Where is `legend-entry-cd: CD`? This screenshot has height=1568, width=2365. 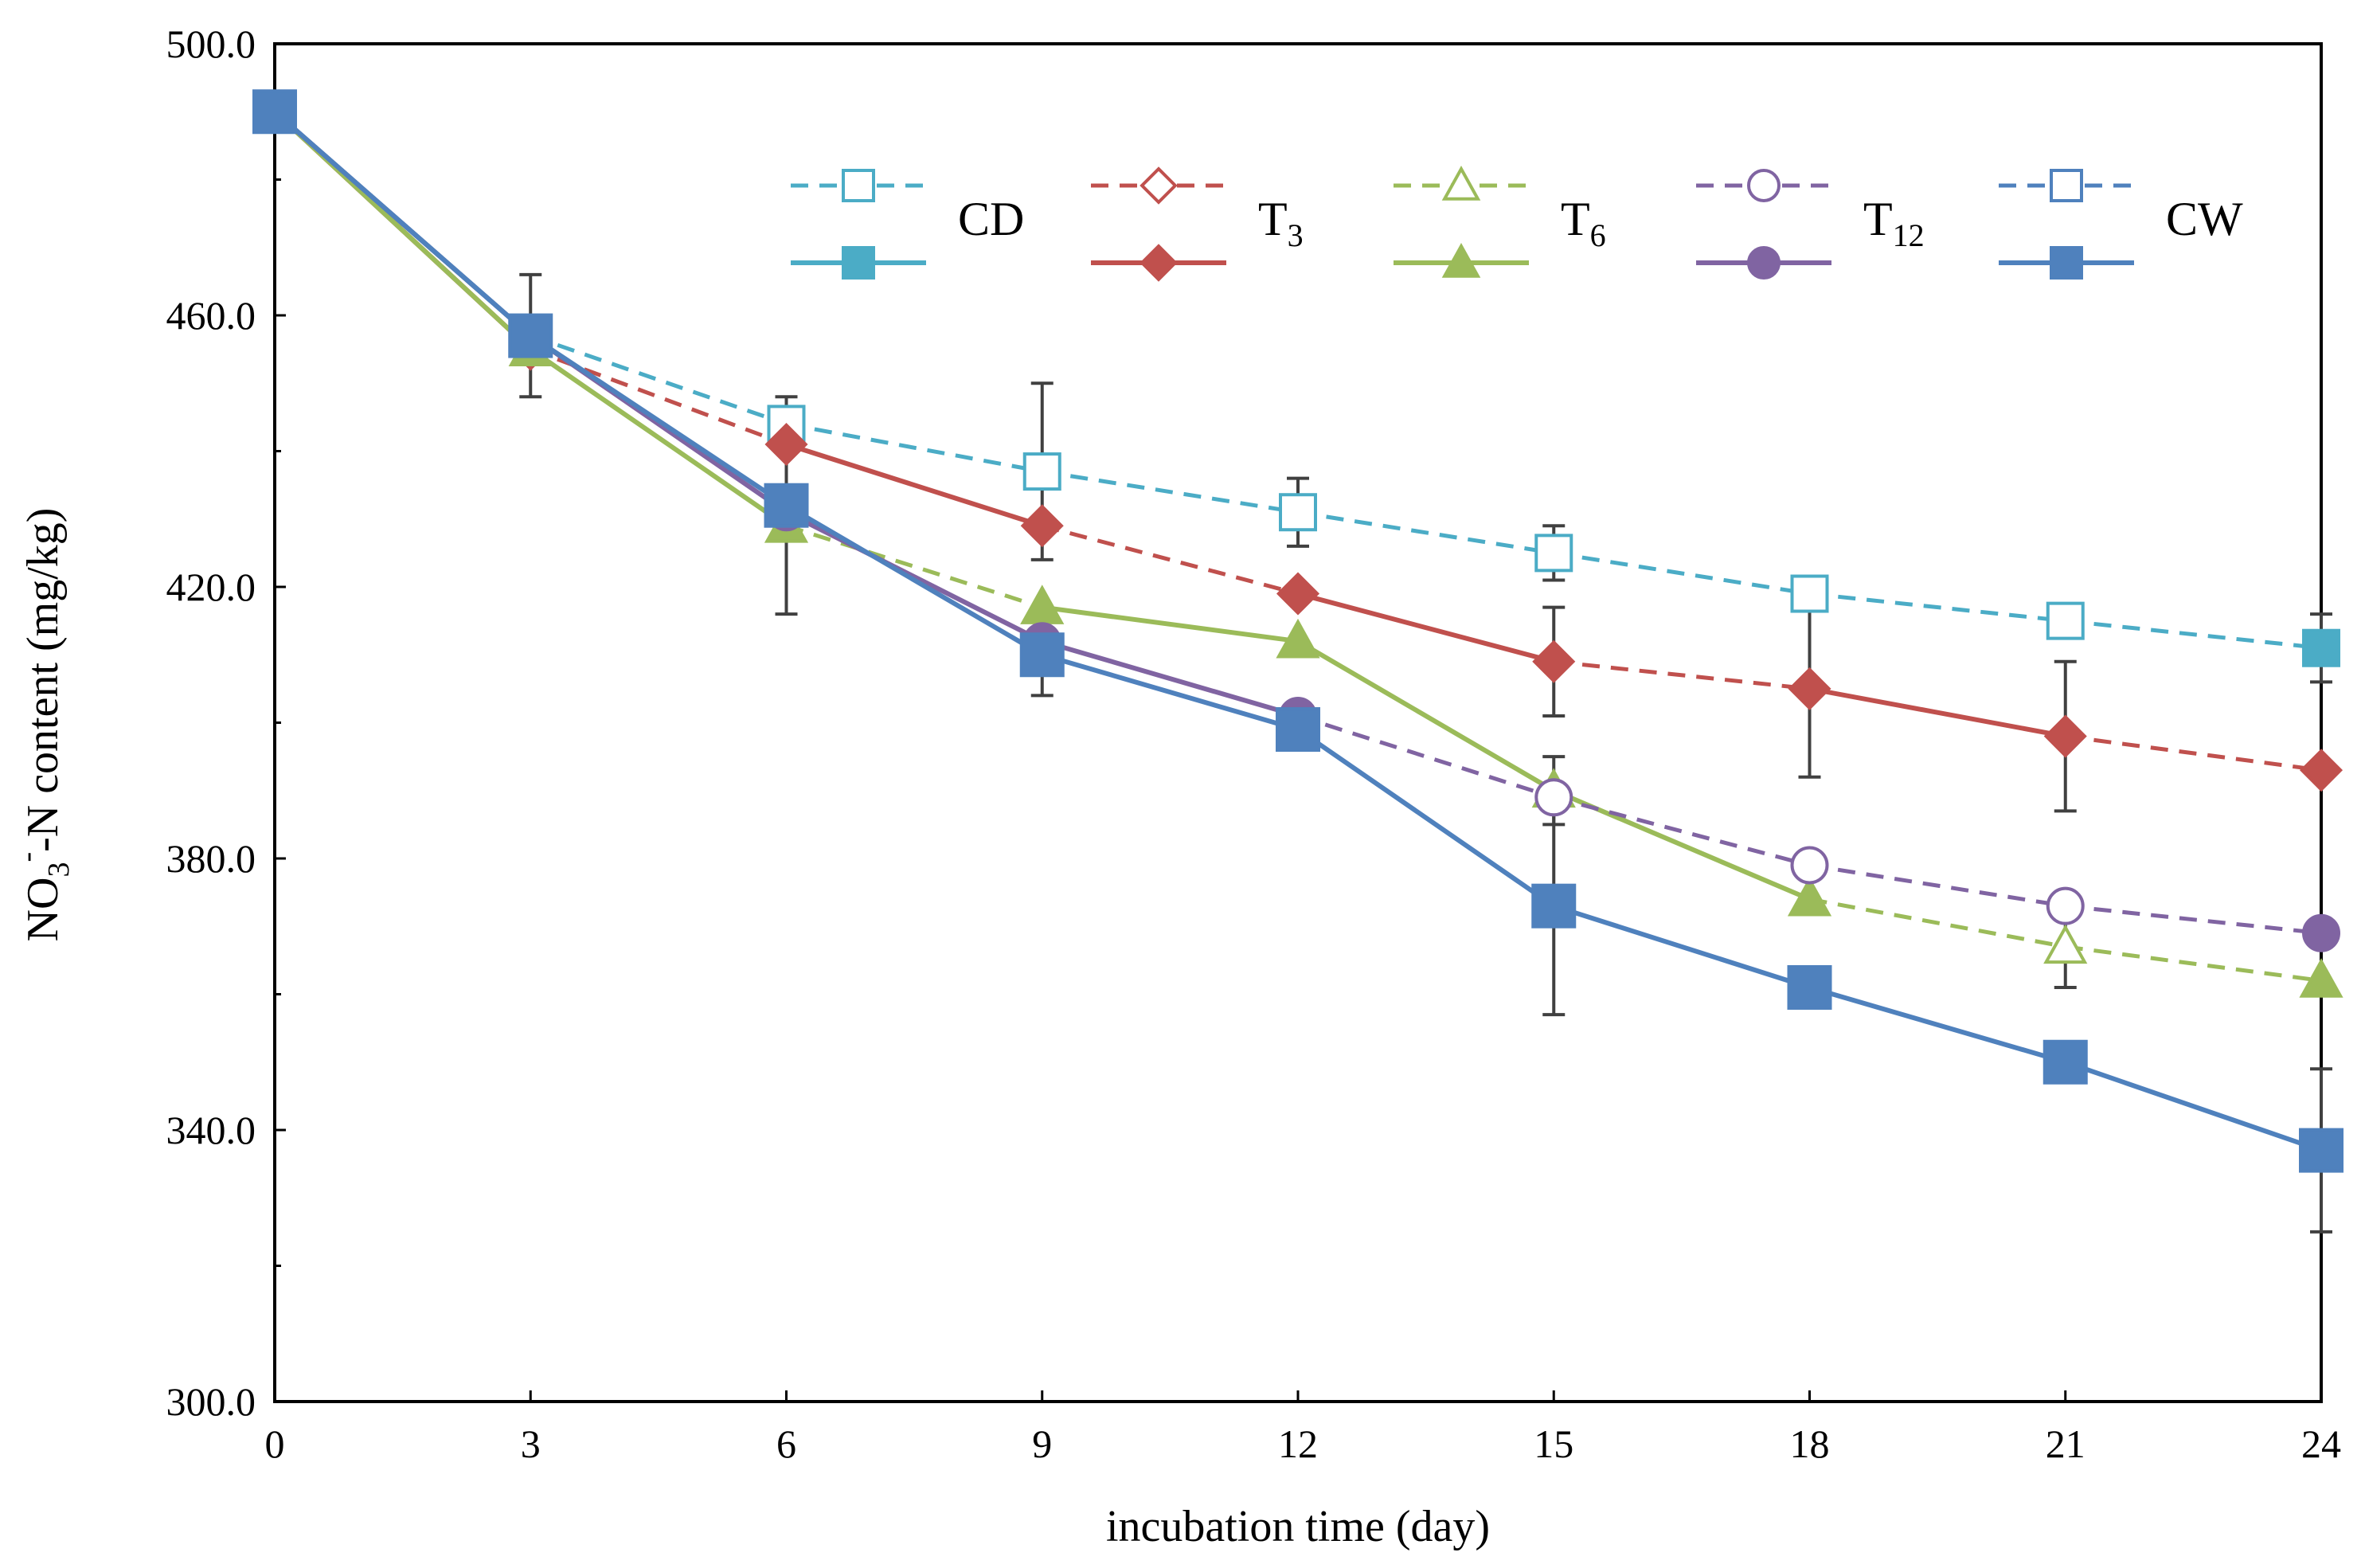
legend-entry-cd: CD is located at coordinates (907, 224).